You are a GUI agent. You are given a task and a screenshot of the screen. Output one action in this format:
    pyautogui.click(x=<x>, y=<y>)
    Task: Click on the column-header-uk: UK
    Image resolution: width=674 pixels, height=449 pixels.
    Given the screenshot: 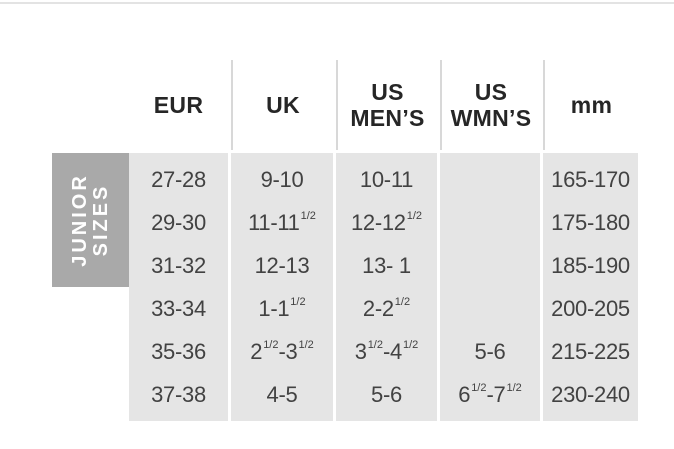 What is the action you would take?
    pyautogui.click(x=282, y=105)
    